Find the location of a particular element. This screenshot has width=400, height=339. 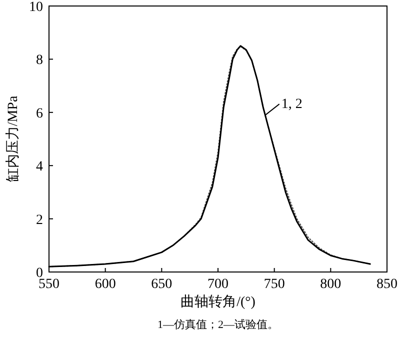

x-tick-label: 750 is located at coordinates (274, 284).